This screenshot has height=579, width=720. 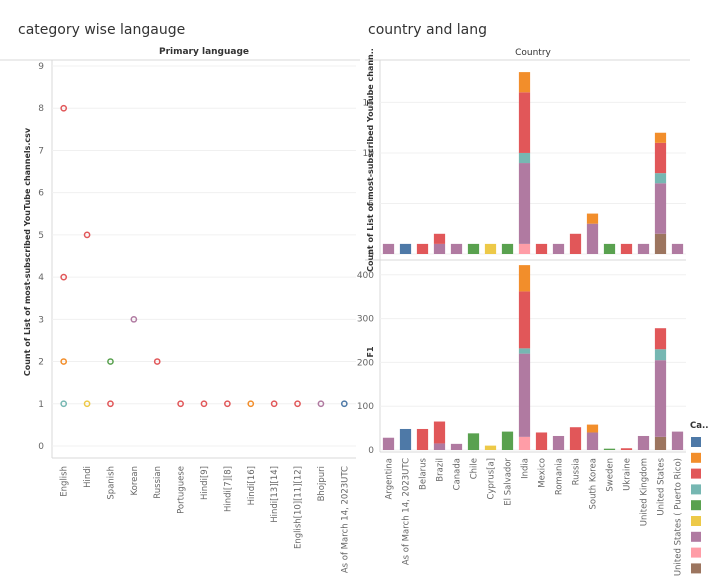 What do you see at coordinates (365, 363) in the screenshot?
I see `bars-y-tick-label: 200` at bounding box center [365, 363].